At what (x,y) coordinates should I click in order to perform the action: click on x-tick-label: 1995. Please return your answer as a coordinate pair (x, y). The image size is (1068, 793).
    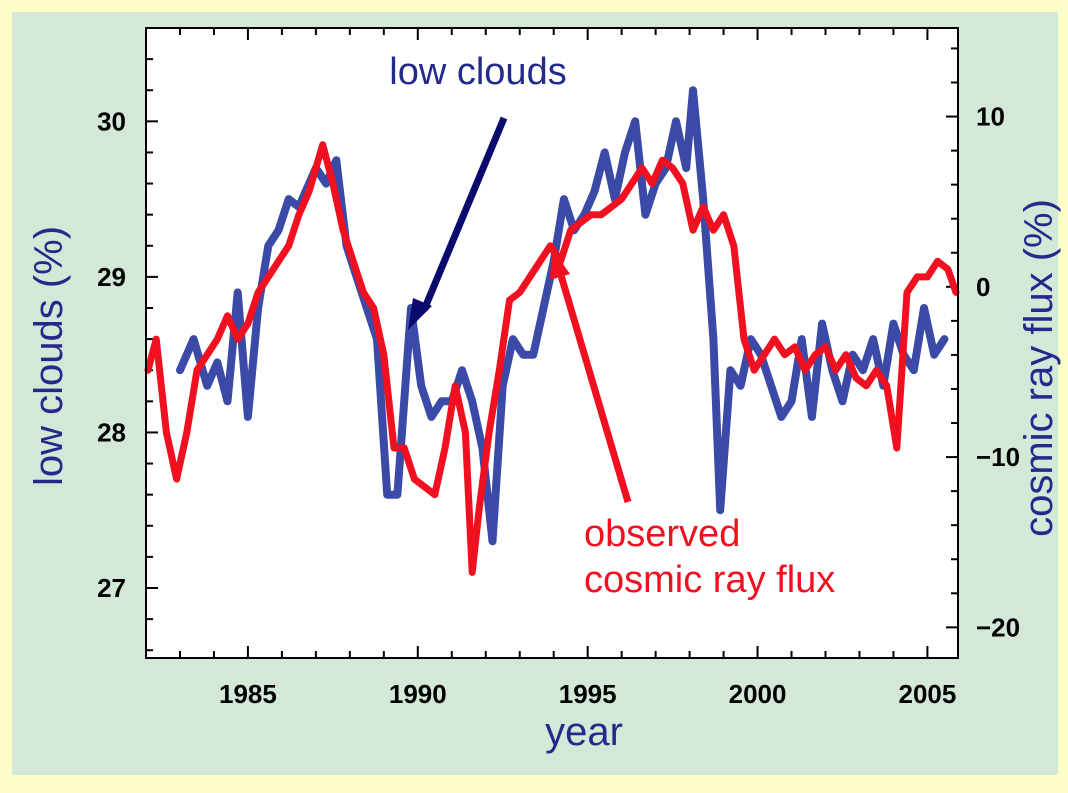
    Looking at the image, I should click on (588, 694).